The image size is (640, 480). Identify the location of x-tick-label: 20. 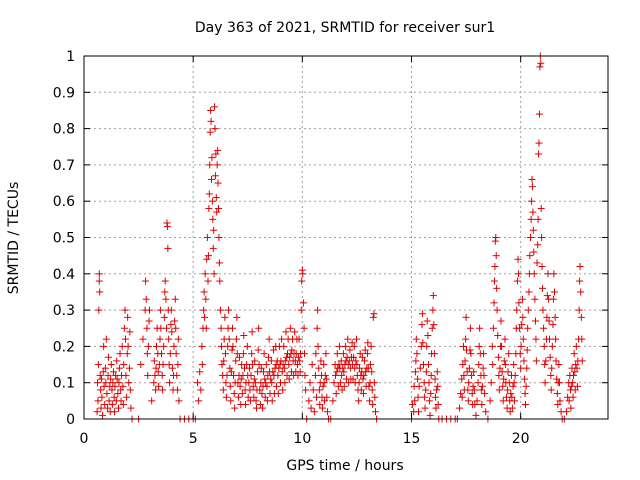
(521, 439).